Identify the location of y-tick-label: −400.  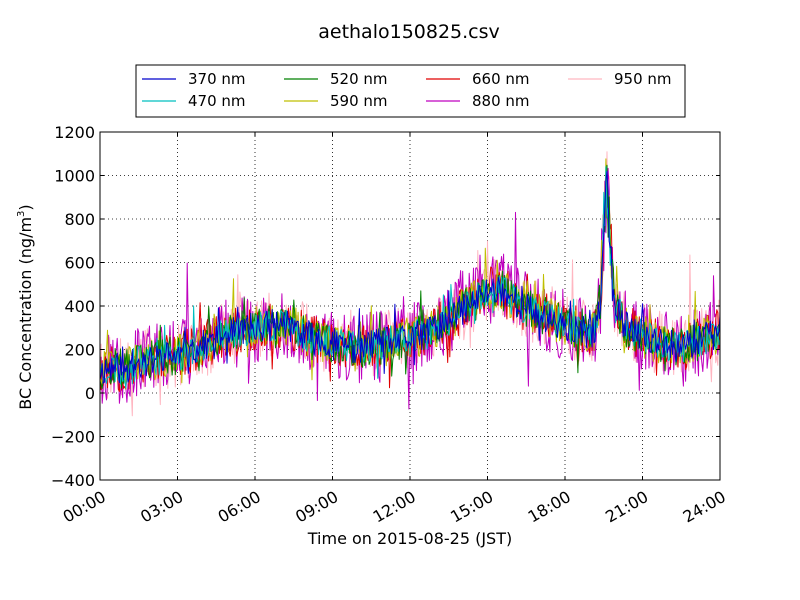
(73, 480).